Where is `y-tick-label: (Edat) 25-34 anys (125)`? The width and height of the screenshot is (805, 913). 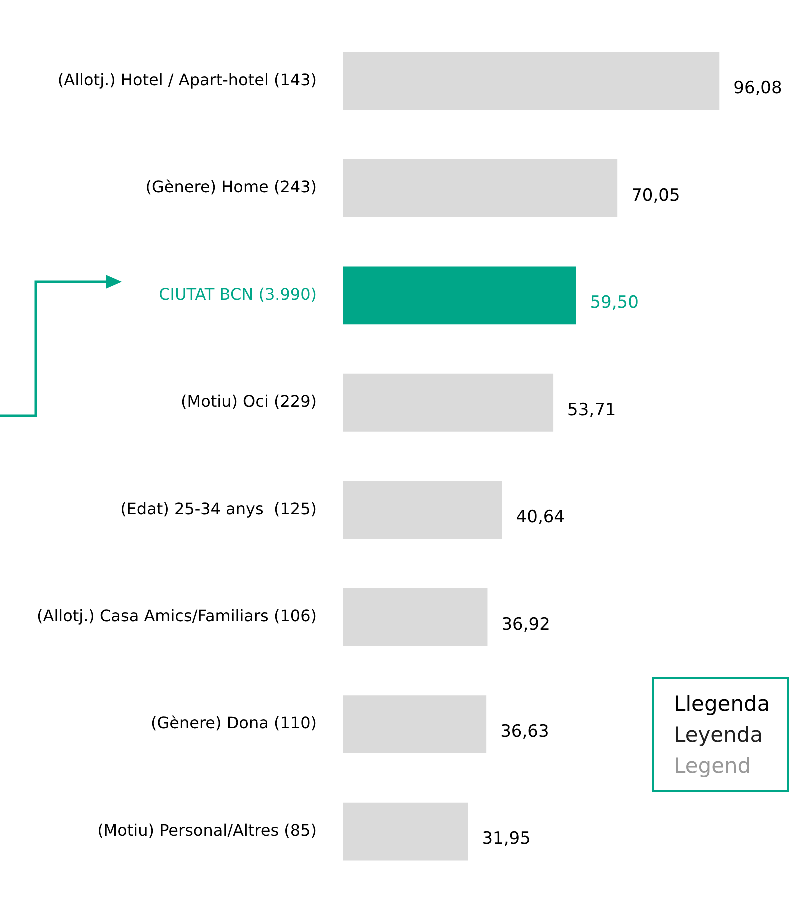
y-tick-label: (Edat) 25-34 anys (125) is located at coordinates (218, 508).